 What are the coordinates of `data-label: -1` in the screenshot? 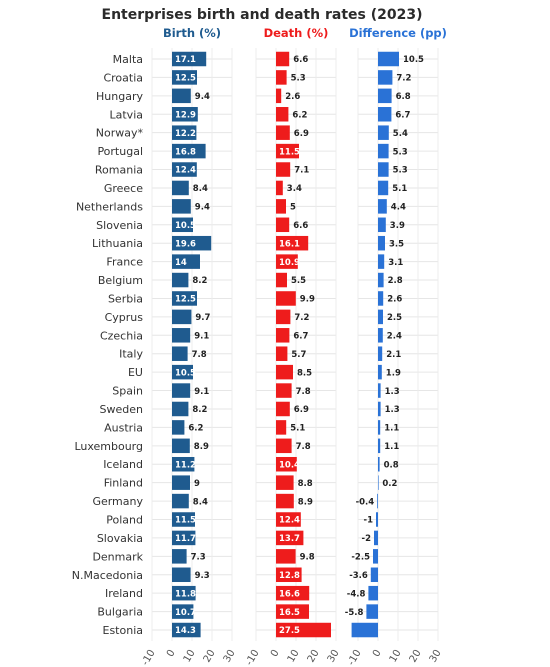 It's located at (369, 521).